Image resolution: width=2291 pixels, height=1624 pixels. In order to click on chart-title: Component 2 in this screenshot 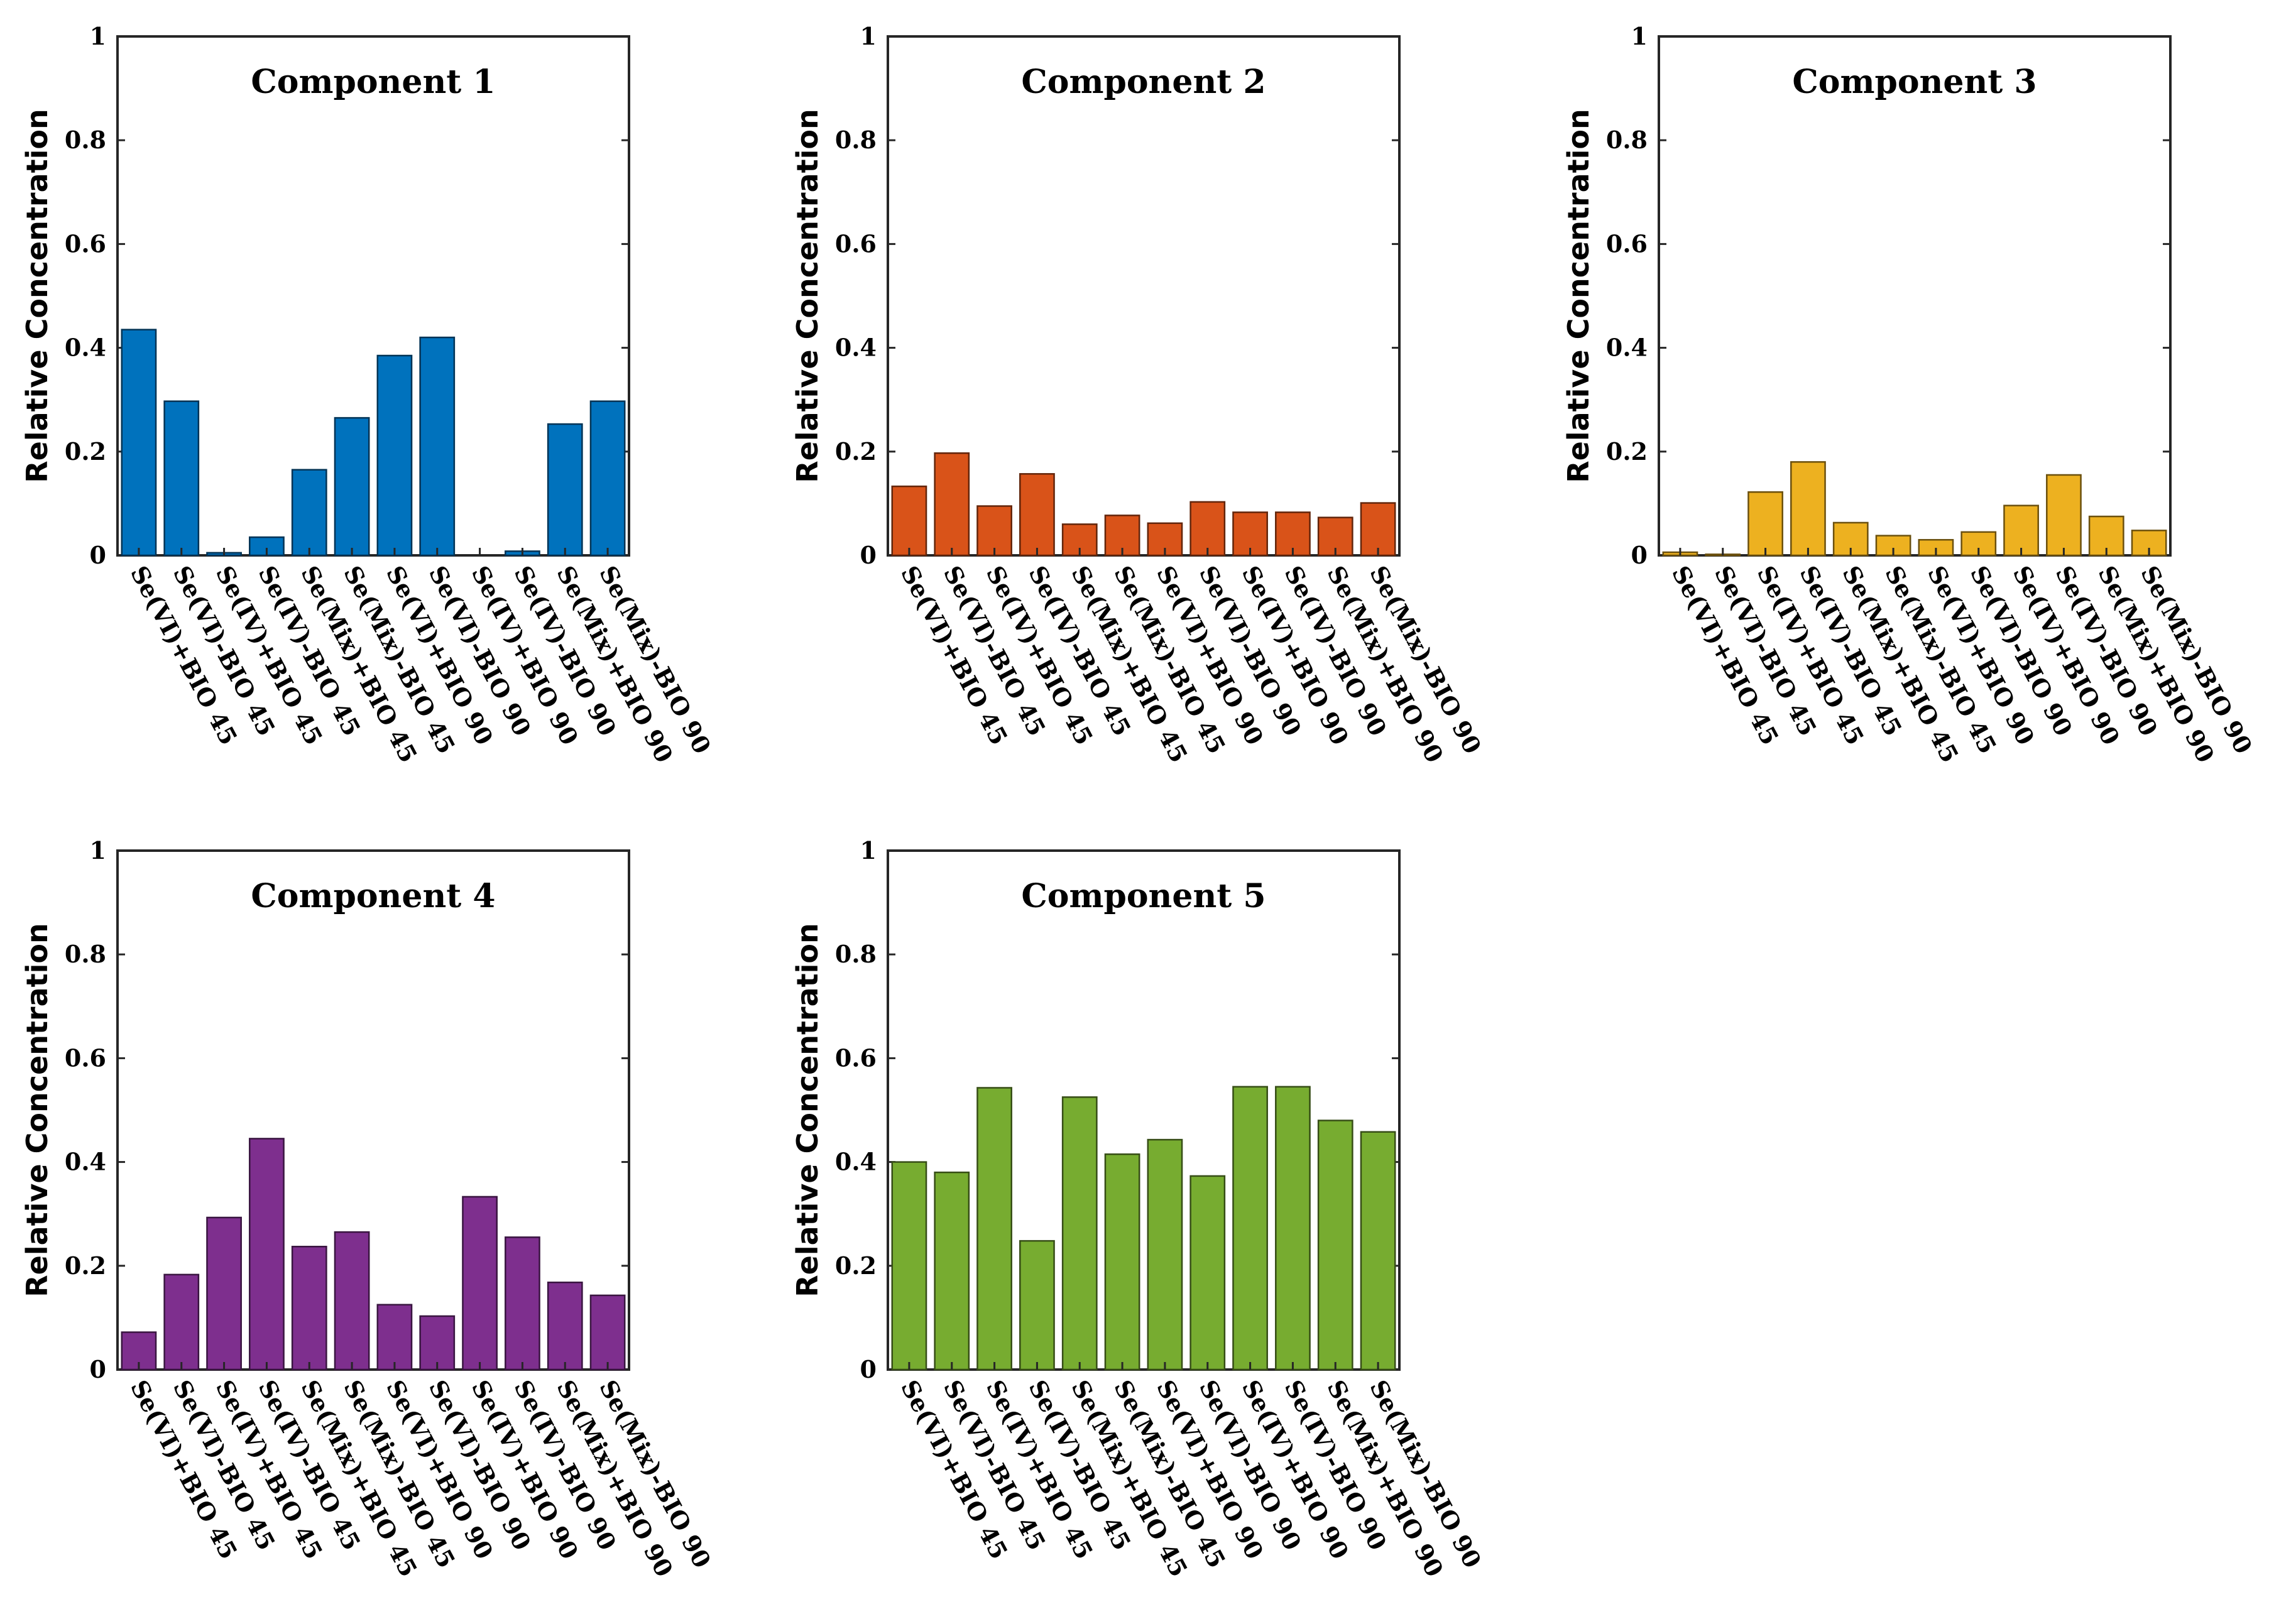, I will do `click(1143, 82)`.